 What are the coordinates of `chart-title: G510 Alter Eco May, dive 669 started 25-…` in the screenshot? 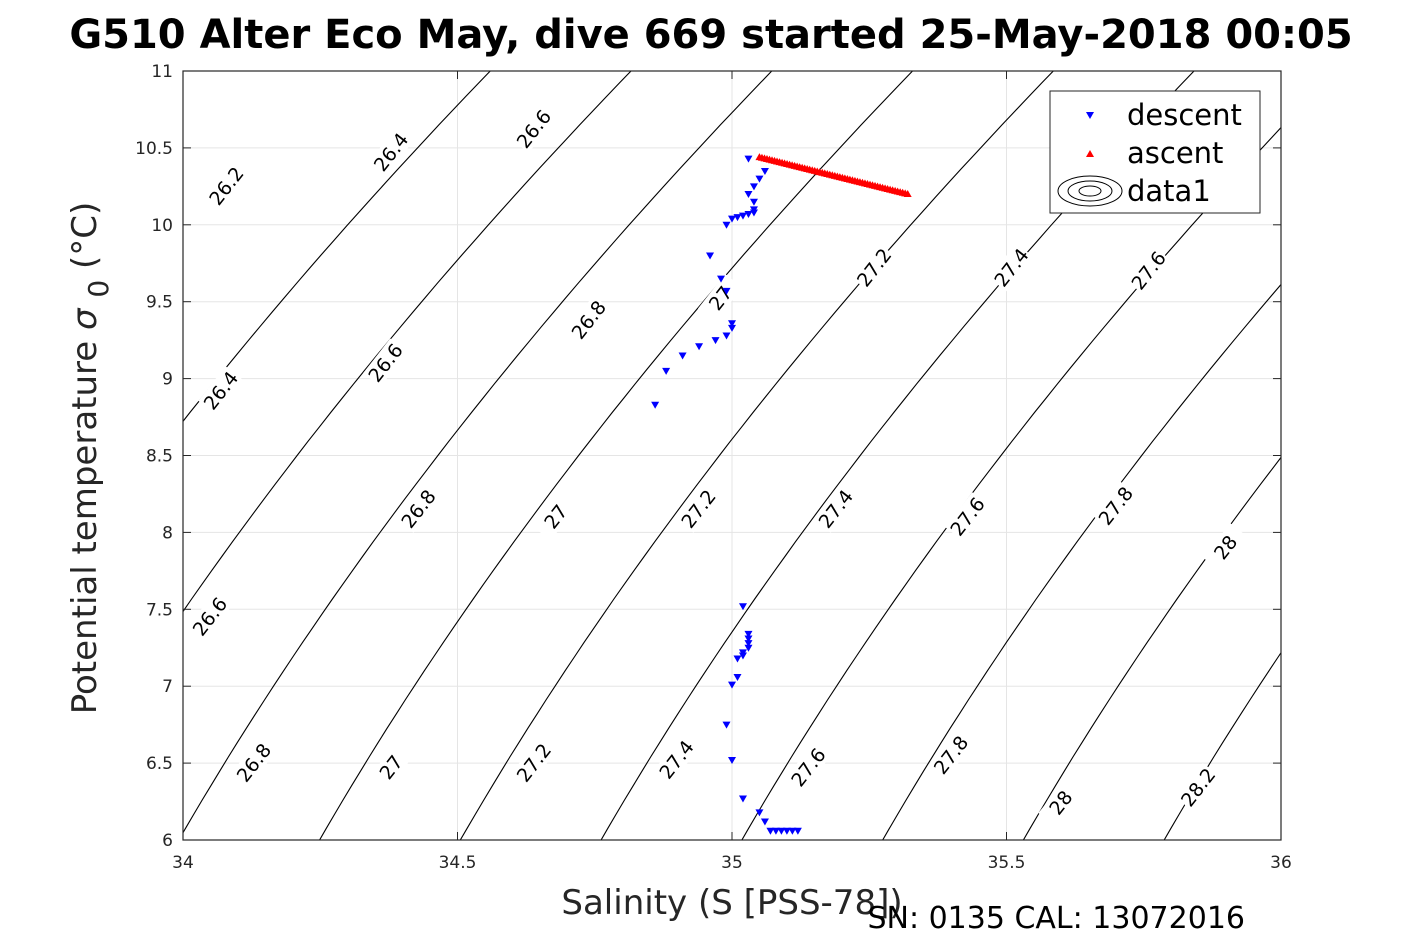 It's located at (710, 35).